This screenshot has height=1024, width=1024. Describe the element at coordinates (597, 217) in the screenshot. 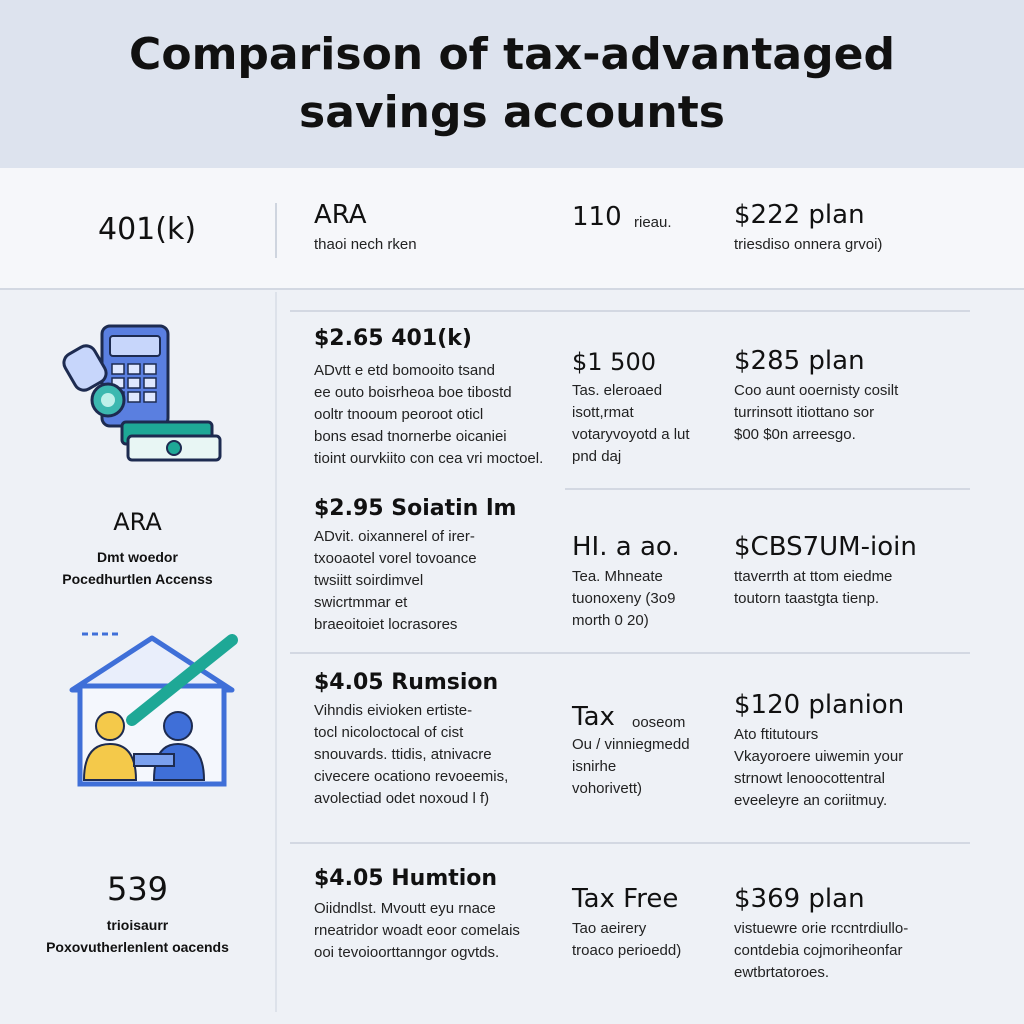

I see `top-col3-num: 110` at that location.